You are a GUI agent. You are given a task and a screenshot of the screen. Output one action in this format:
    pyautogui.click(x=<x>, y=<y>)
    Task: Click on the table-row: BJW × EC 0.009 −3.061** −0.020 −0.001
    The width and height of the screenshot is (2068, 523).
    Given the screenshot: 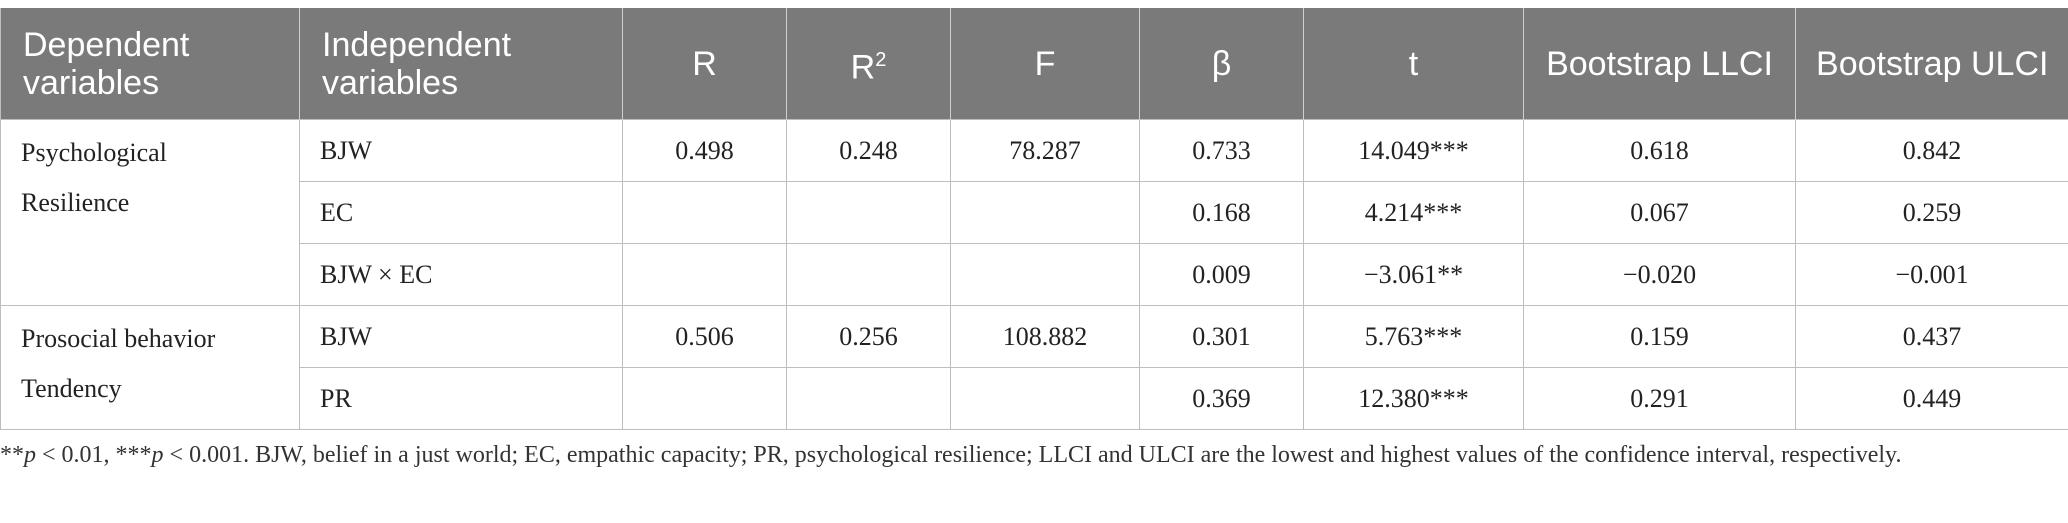 What is the action you would take?
    pyautogui.click(x=1034, y=274)
    